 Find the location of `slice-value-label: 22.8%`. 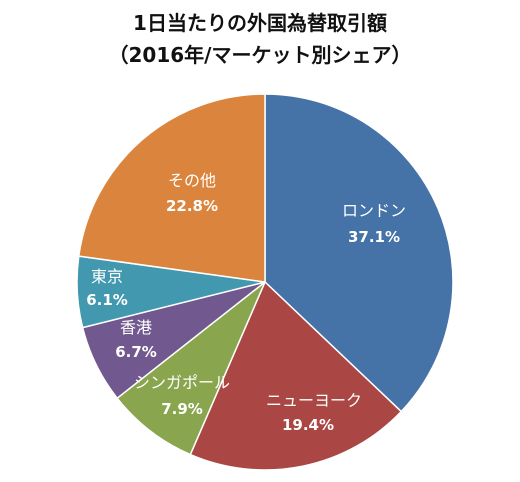

slice-value-label: 22.8% is located at coordinates (192, 206).